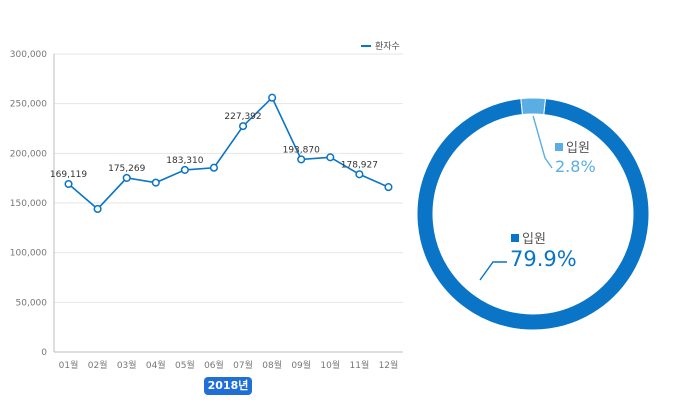 The width and height of the screenshot is (680, 418). What do you see at coordinates (156, 365) in the screenshot?
I see `x-tick-label: 04월` at bounding box center [156, 365].